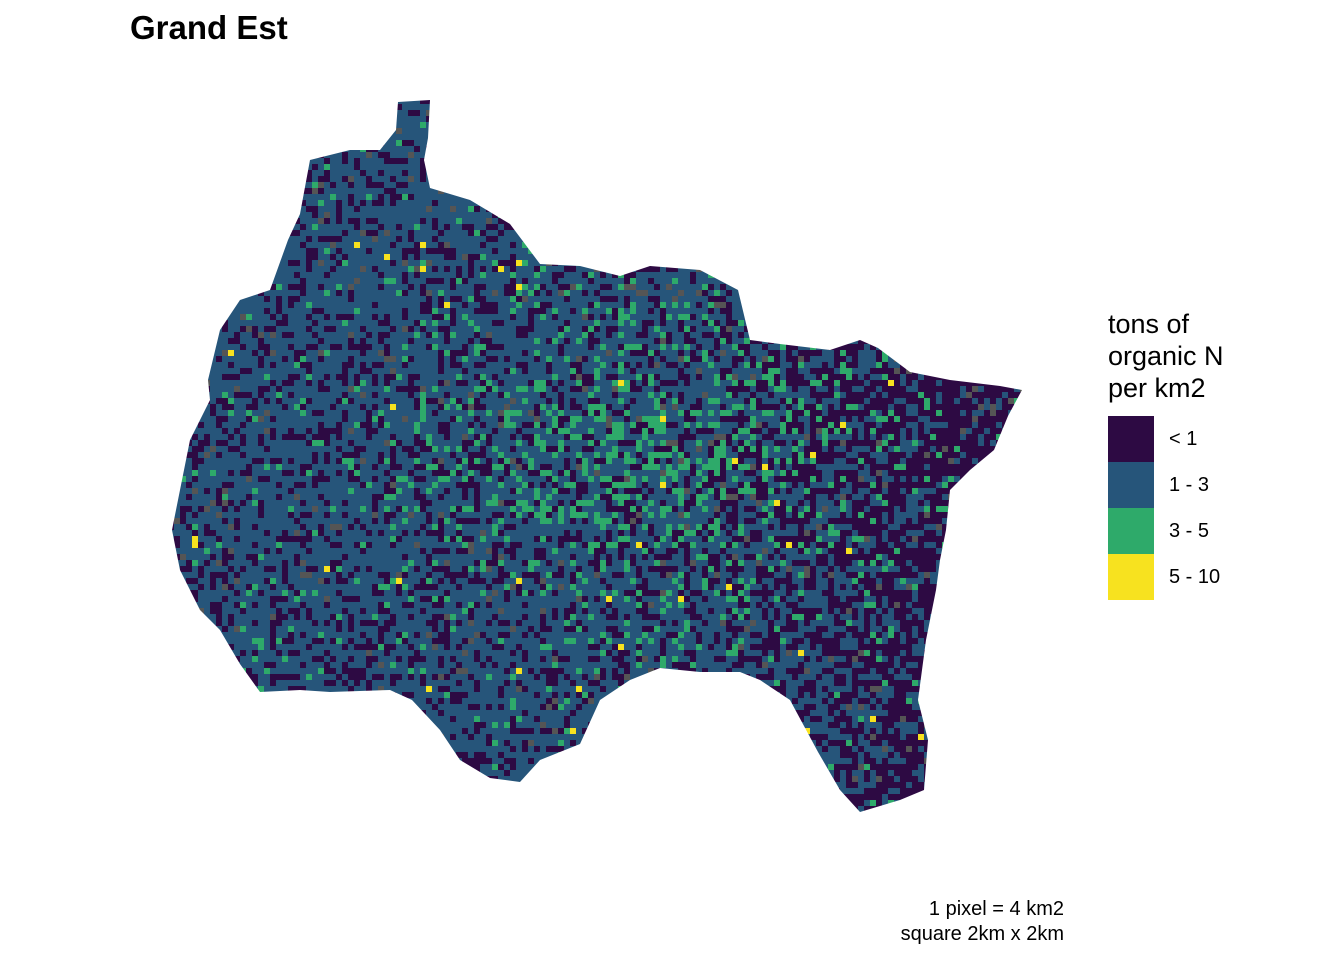  Describe the element at coordinates (1166, 485) in the screenshot. I see `legend-item: 1 - 3` at that location.